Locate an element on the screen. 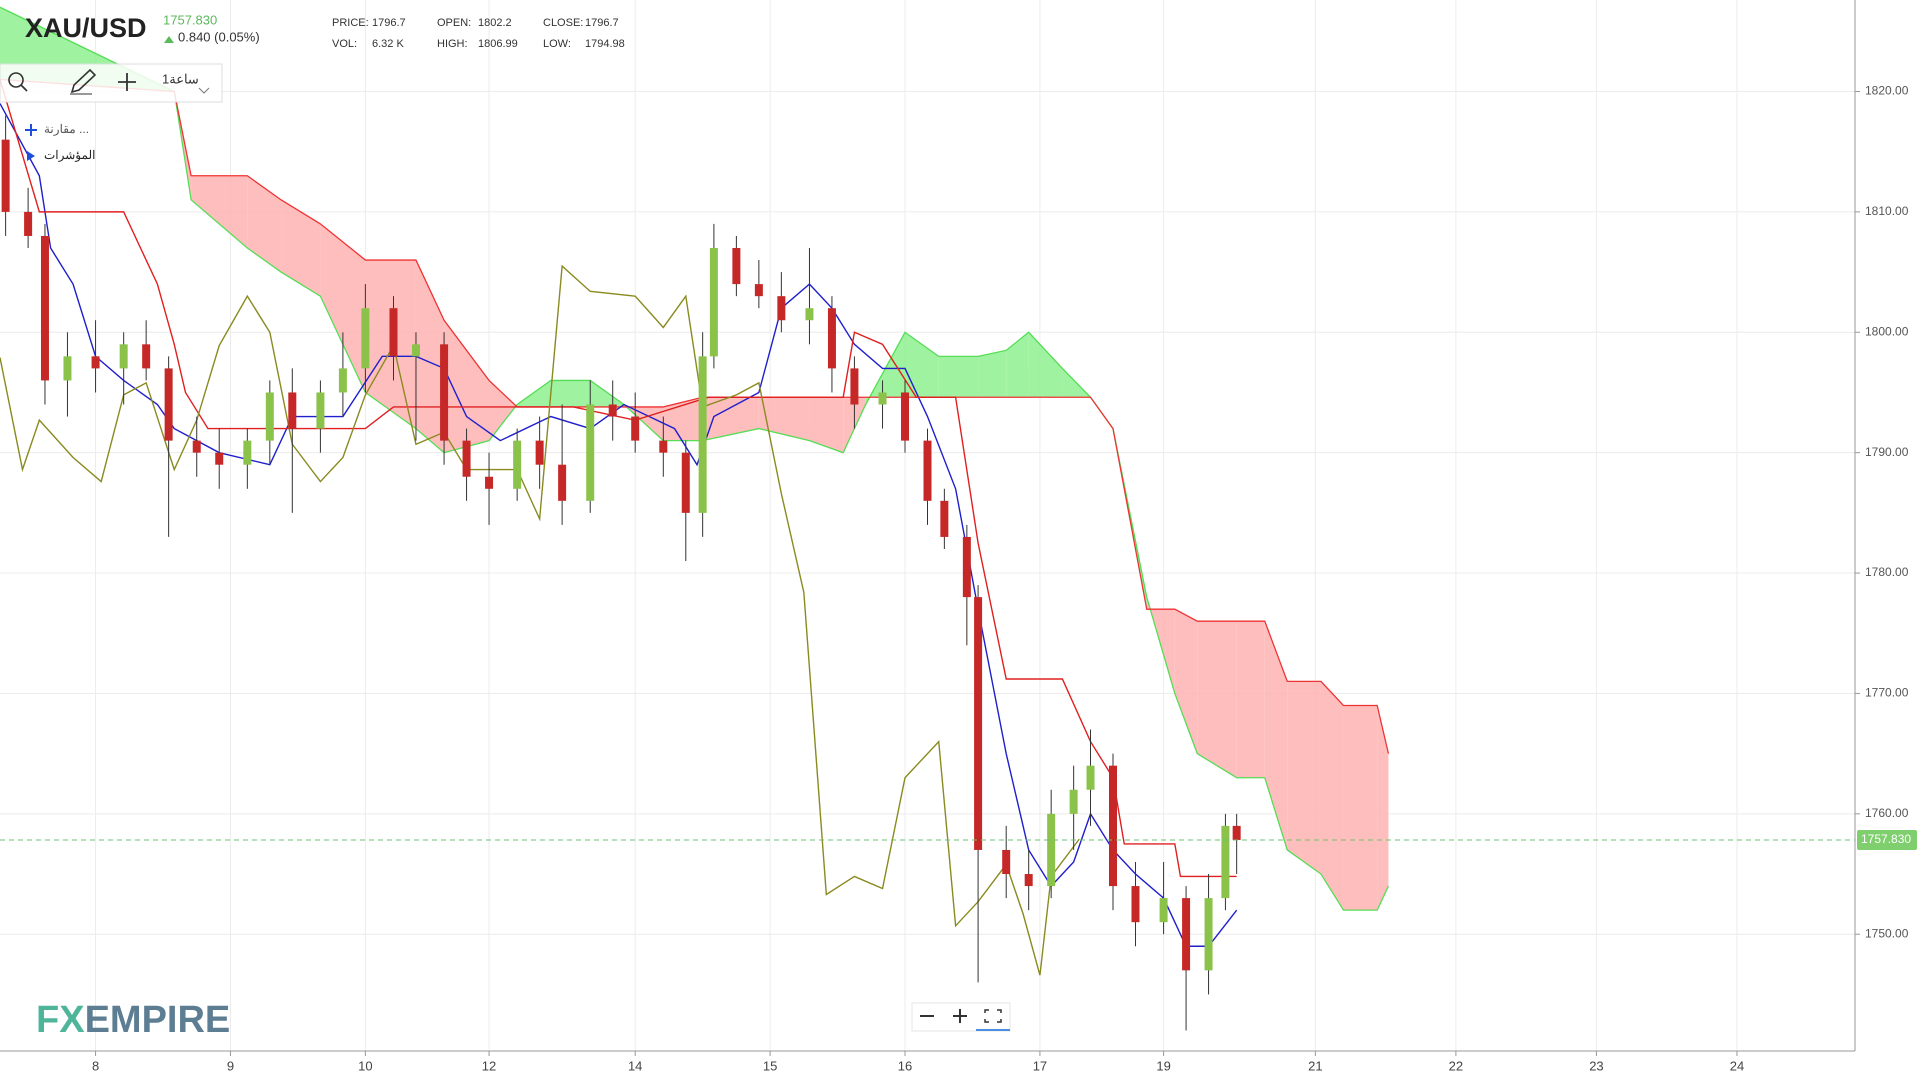 Image resolution: width=1920 pixels, height=1080 pixels. last-price: 1757.830 is located at coordinates (190, 19).